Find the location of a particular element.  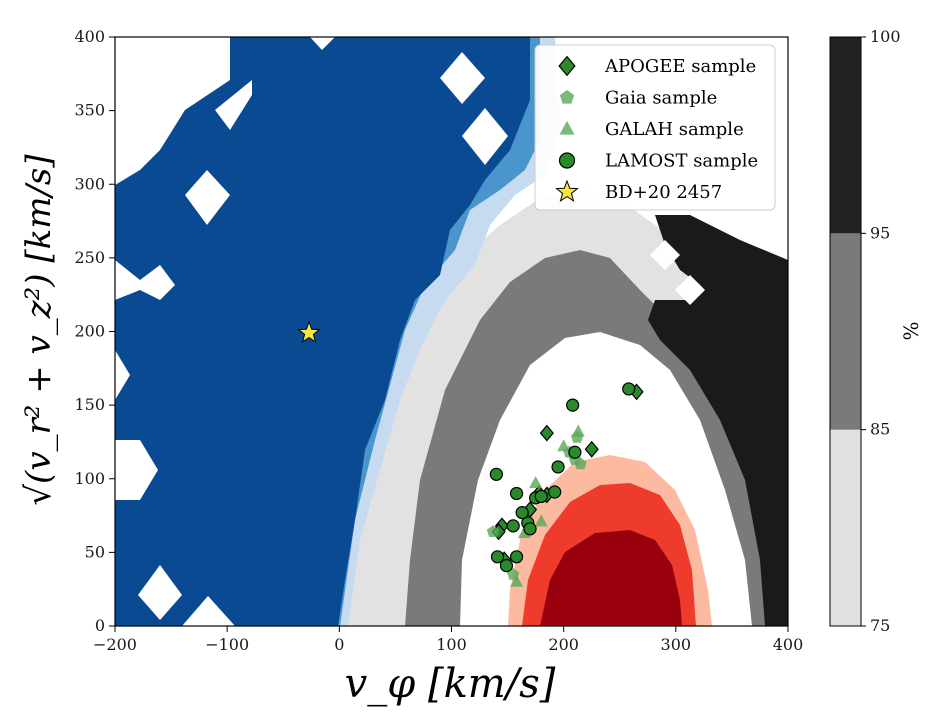

x-tick-label: −200 is located at coordinates (115, 644).